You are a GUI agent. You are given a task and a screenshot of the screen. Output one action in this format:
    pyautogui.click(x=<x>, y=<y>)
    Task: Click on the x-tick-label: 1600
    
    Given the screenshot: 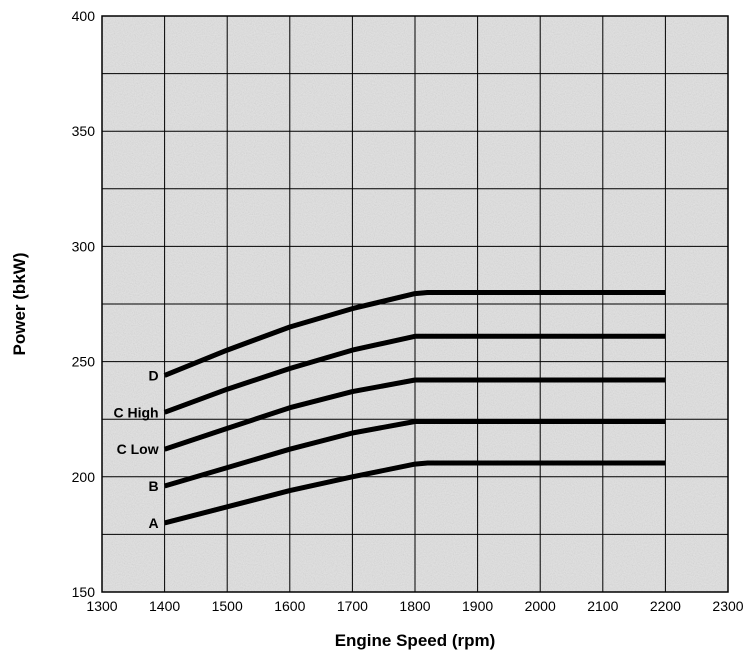 What is the action you would take?
    pyautogui.click(x=289, y=606)
    